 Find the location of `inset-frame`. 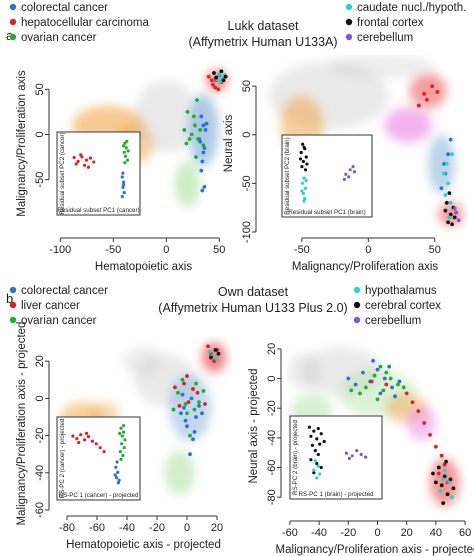

inset-frame is located at coordinates (98, 173).